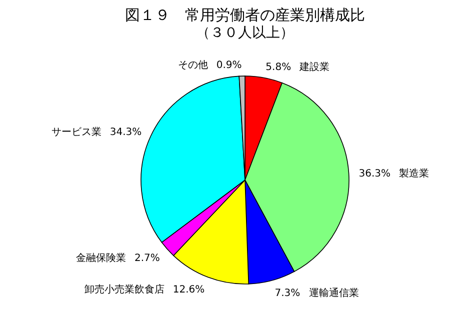 The width and height of the screenshot is (462, 335). Describe the element at coordinates (333, 292) in the screenshot. I see `slice-label: 運輸通信業` at that location.